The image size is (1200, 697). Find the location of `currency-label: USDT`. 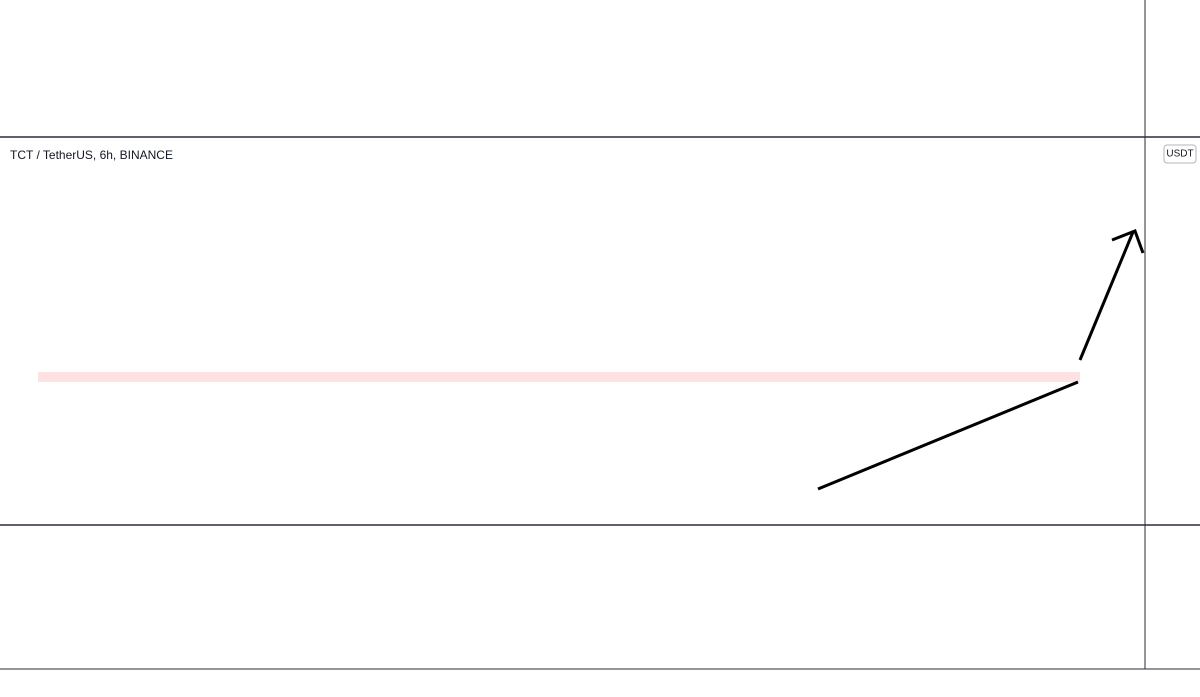

currency-label: USDT is located at coordinates (1179, 154).